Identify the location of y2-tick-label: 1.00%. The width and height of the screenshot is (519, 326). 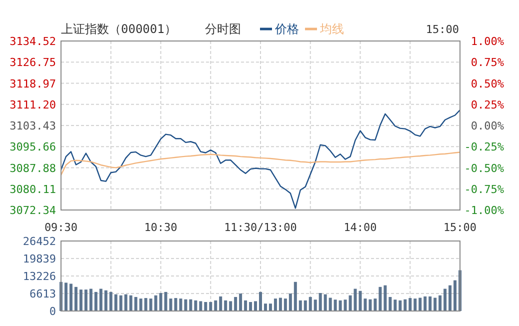
(487, 41).